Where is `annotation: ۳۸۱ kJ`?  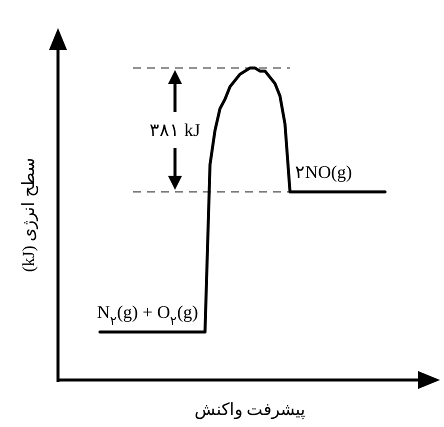 annotation: ۳۸۱ kJ is located at coordinates (175, 130).